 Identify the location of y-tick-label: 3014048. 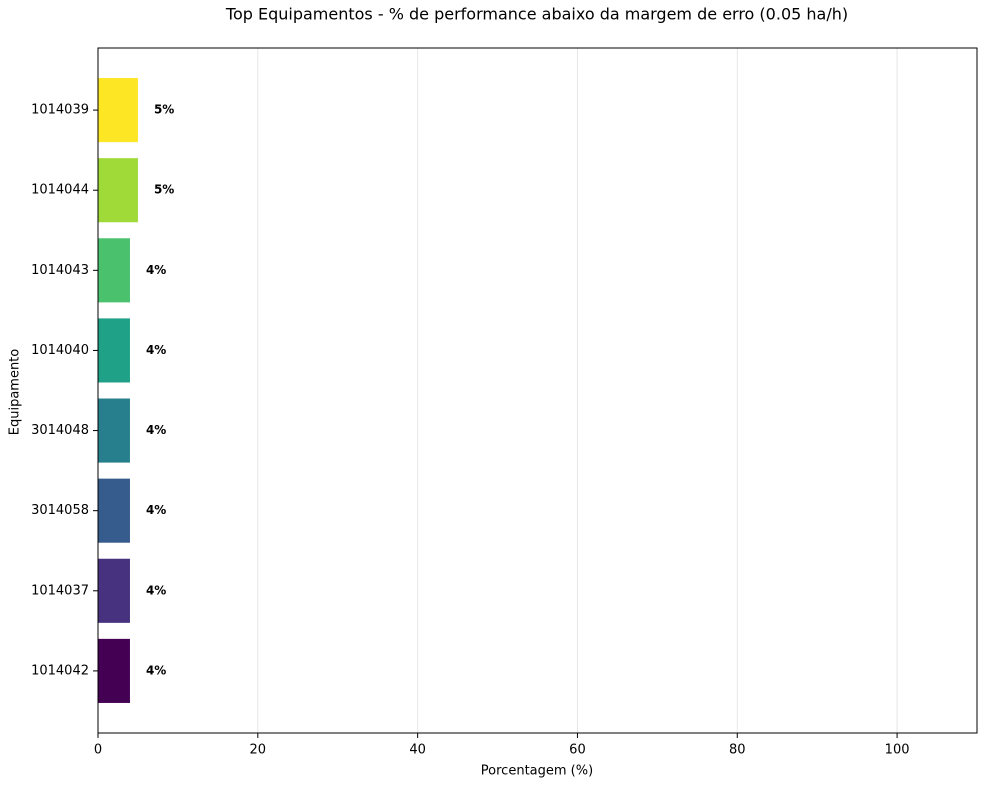
(60, 430).